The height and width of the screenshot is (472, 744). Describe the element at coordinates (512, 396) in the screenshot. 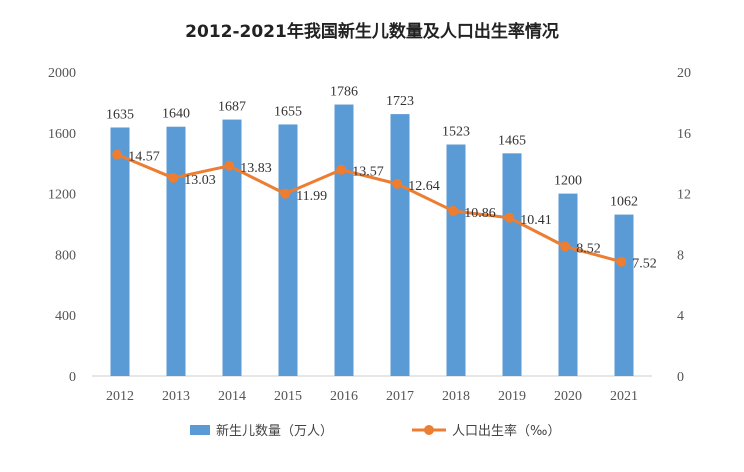

I see `x-tick-label: 2019` at that location.